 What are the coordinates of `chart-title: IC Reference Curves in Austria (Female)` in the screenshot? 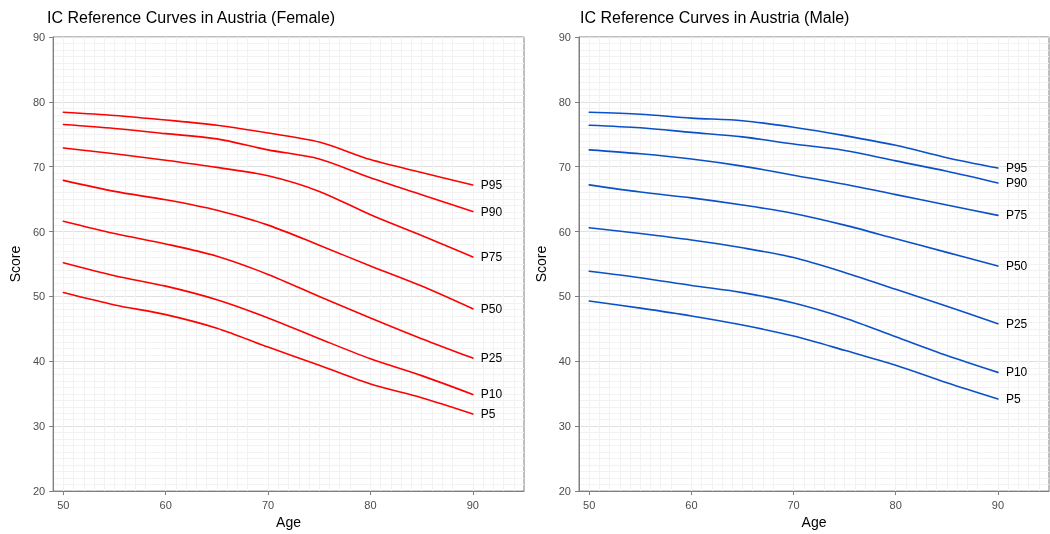 It's located at (191, 17).